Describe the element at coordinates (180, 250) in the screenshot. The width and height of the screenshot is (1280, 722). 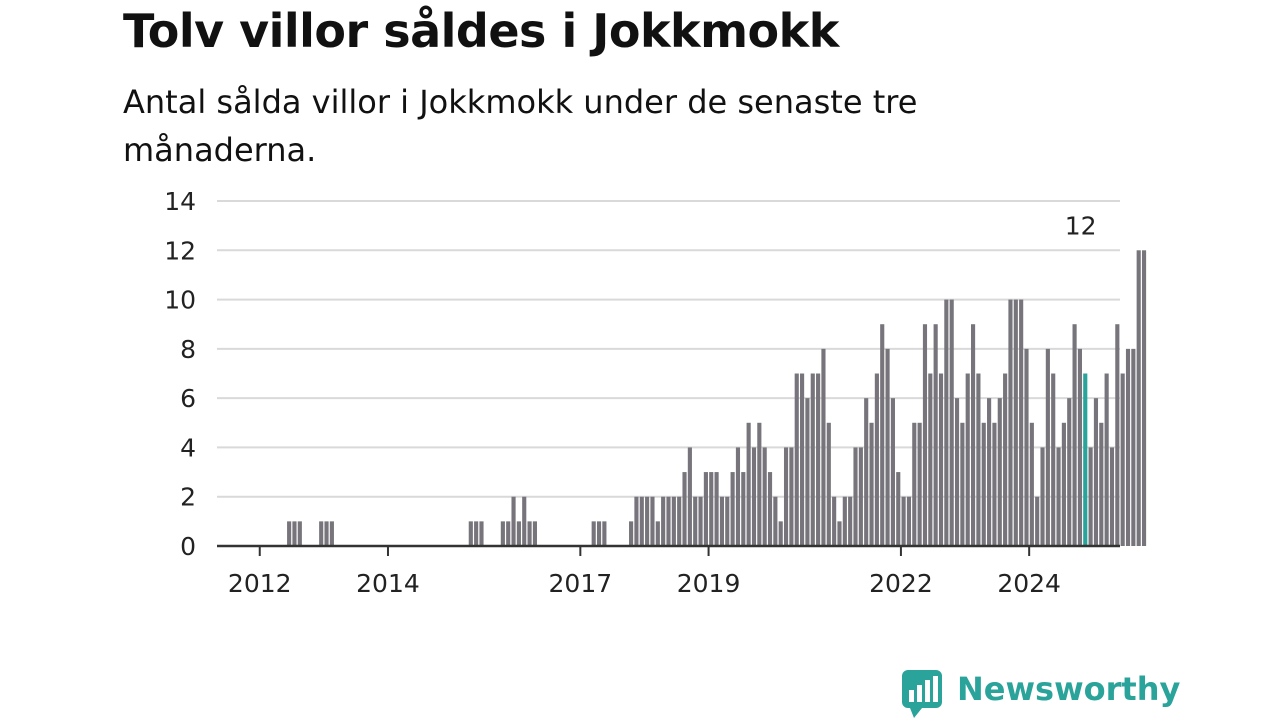
I see `y-tick-label: 12` at that location.